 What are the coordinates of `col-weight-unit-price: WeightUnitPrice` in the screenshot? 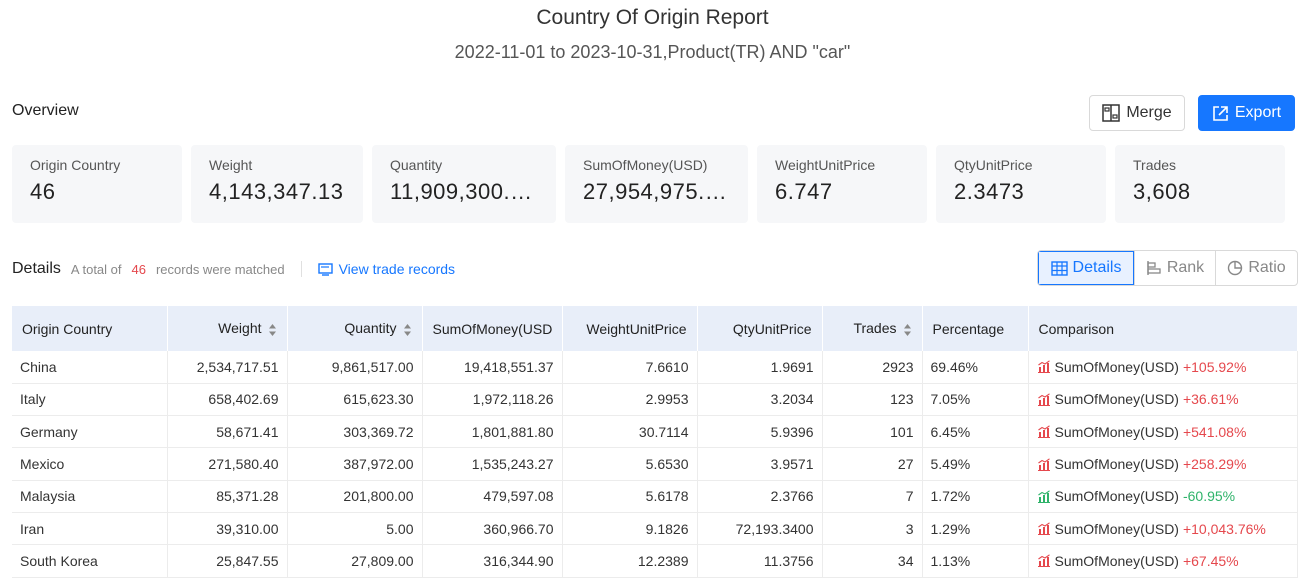 It's located at (630, 328).